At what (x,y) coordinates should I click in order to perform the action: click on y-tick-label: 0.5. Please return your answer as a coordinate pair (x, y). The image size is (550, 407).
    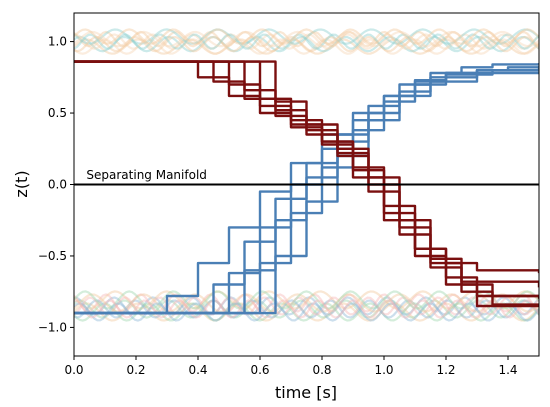
    Looking at the image, I should click on (57, 113).